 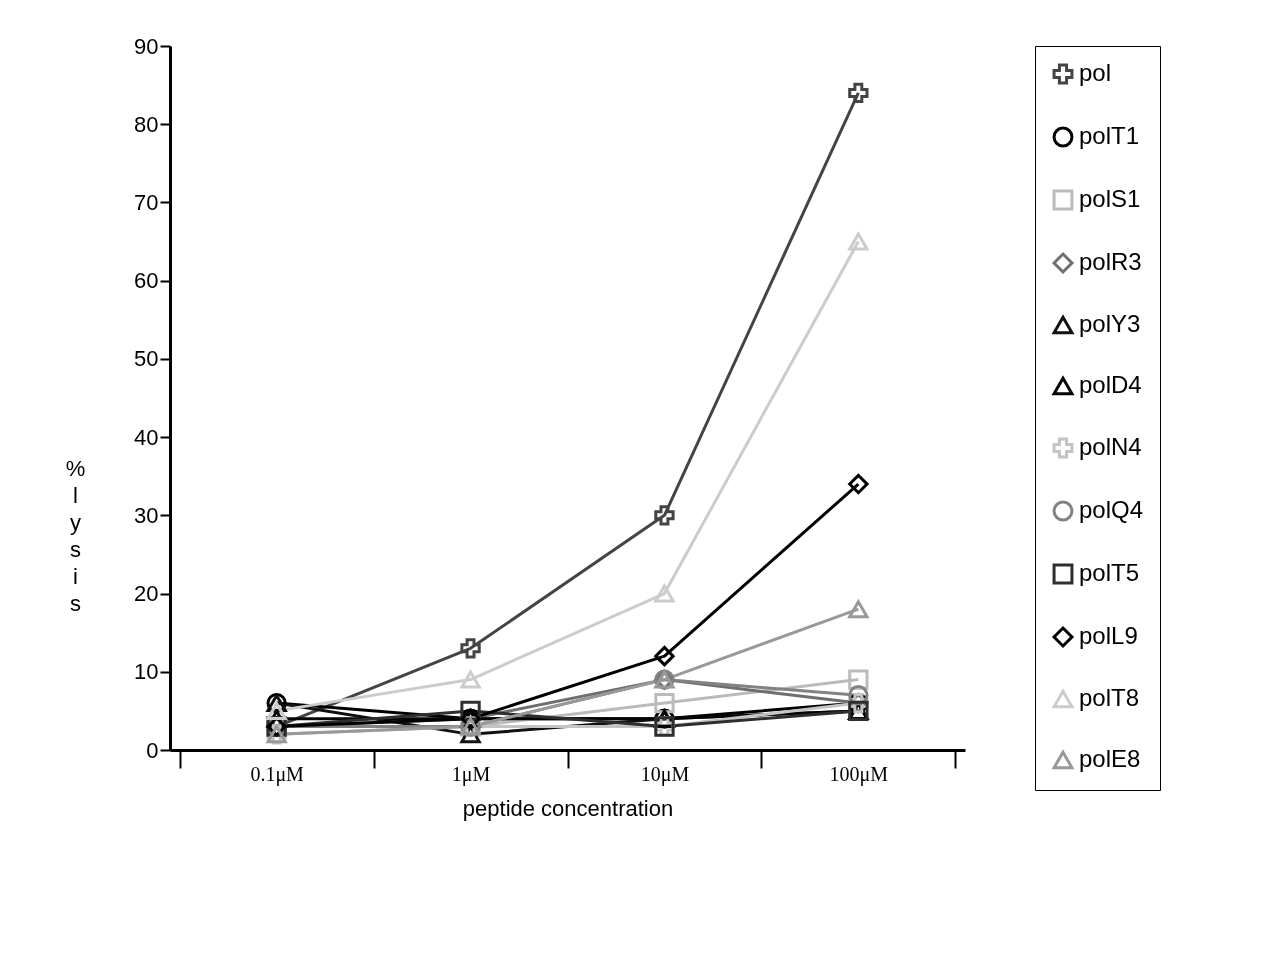 I want to click on y-tick-label: 0, so click(x=152, y=750).